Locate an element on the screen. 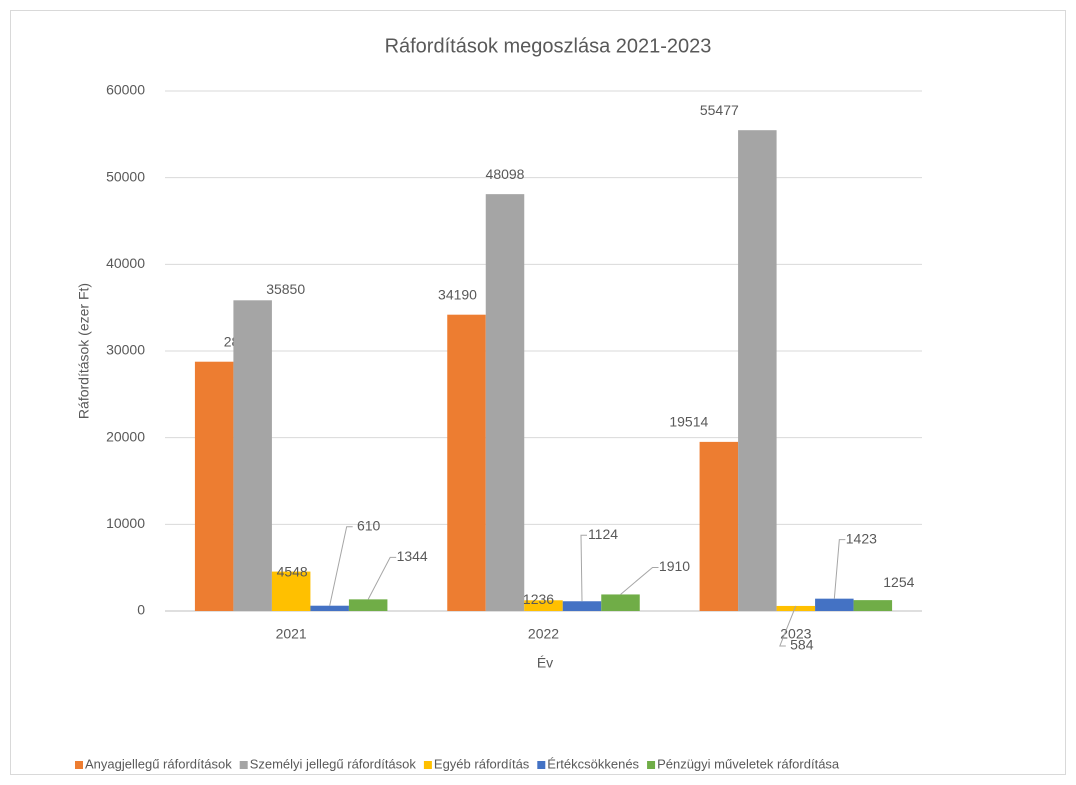 Image resolution: width=1076 pixels, height=785 pixels. data-label: 1344 is located at coordinates (412, 556).